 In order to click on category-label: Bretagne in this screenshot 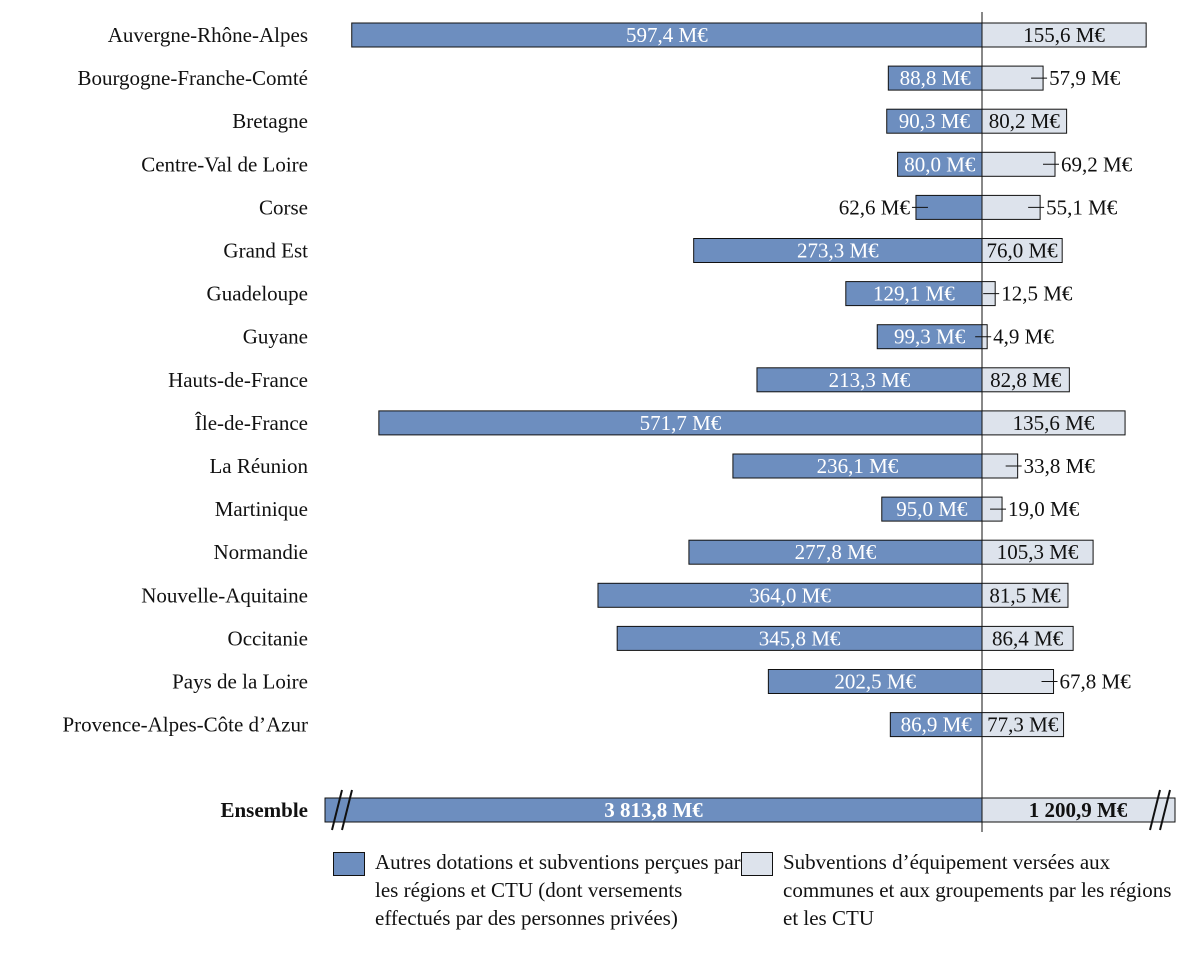, I will do `click(270, 121)`.